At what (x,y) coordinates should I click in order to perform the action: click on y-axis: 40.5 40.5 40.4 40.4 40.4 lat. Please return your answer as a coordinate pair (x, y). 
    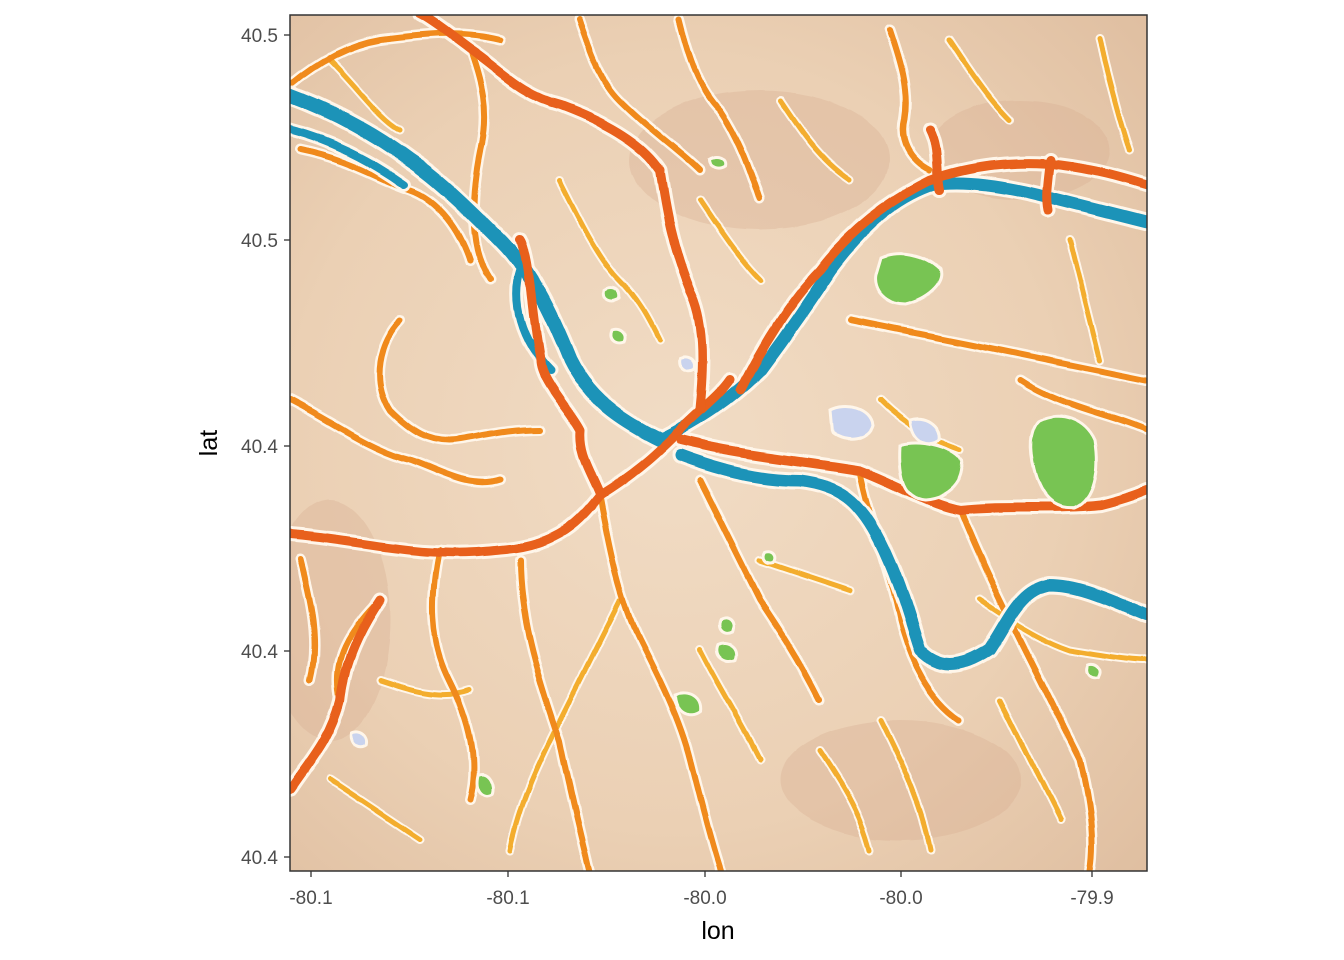
    Looking at the image, I should click on (242, 447).